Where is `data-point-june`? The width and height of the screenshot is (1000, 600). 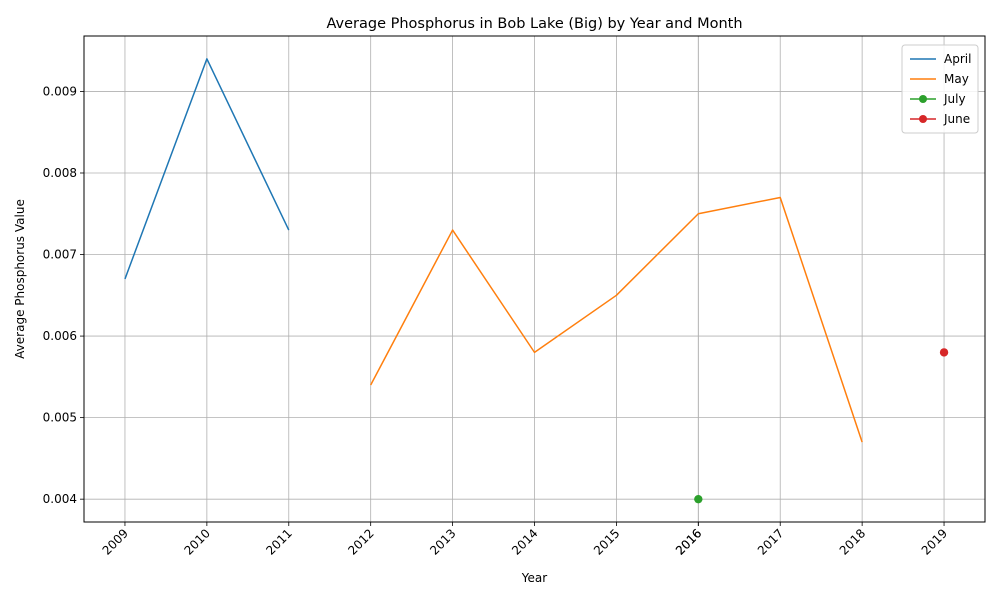 data-point-june is located at coordinates (944, 352).